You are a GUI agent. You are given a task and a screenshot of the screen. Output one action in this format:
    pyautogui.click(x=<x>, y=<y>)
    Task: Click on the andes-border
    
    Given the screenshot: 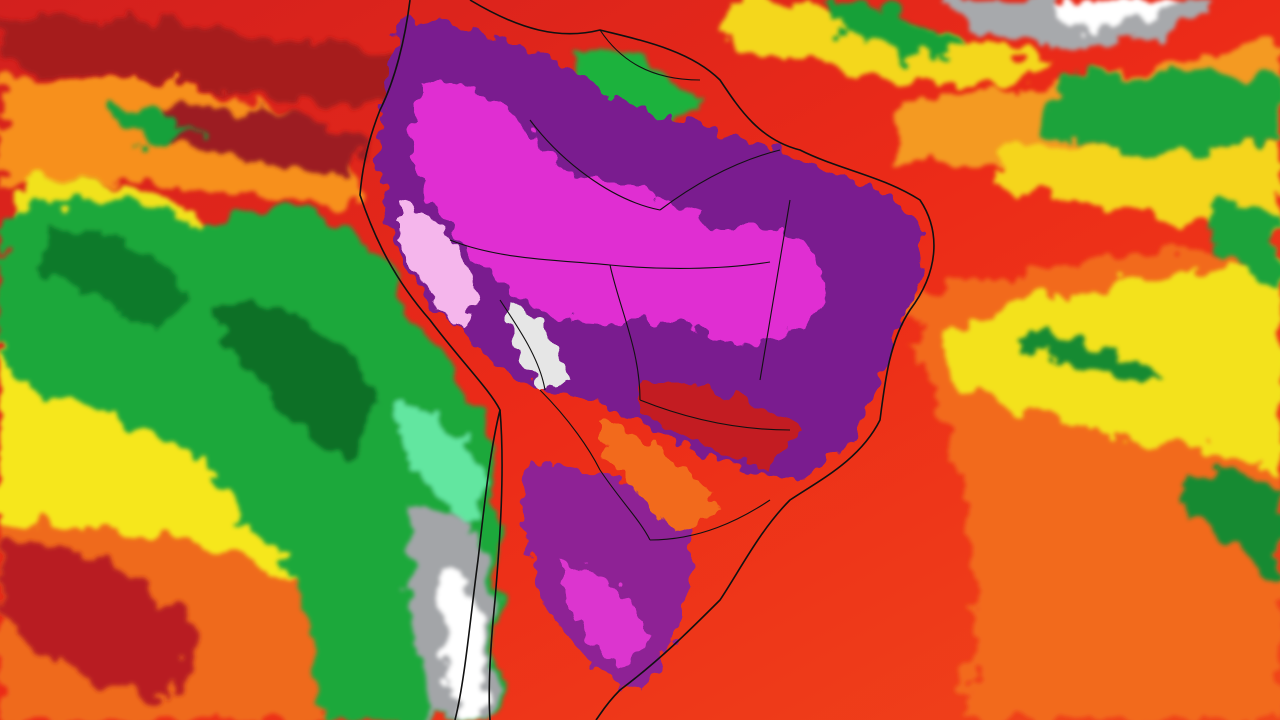 What is the action you would take?
    pyautogui.click(x=477, y=564)
    